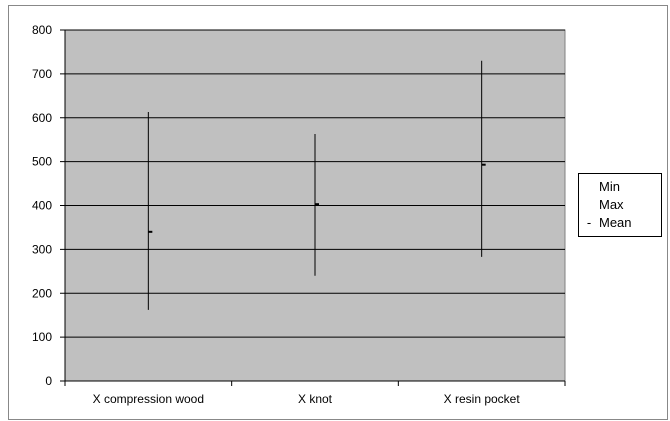 The height and width of the screenshot is (421, 670). I want to click on legend-label-max: Max, so click(611, 204).